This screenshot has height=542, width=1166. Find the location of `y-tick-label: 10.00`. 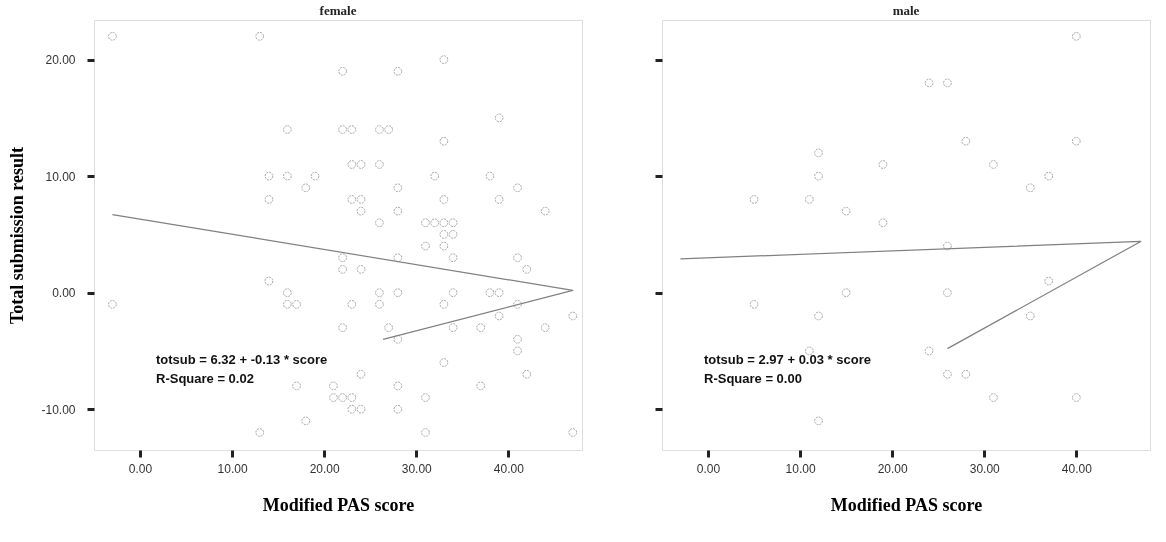

y-tick-label: 10.00 is located at coordinates (60, 176).